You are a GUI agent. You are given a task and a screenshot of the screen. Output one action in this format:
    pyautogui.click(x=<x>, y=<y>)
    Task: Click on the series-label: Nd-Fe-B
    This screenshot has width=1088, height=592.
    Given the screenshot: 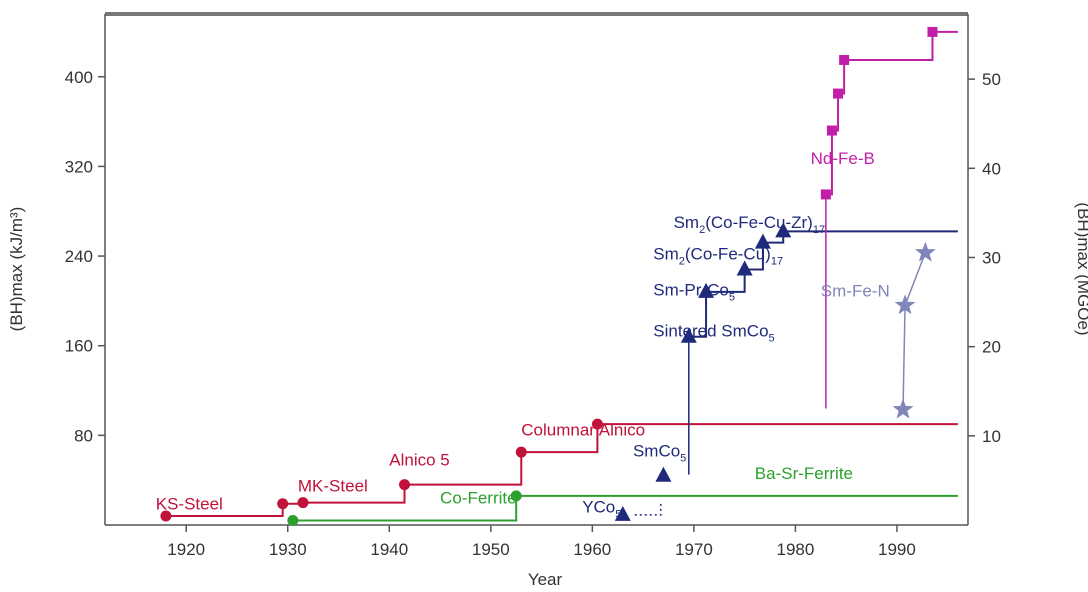 What is the action you would take?
    pyautogui.click(x=843, y=158)
    